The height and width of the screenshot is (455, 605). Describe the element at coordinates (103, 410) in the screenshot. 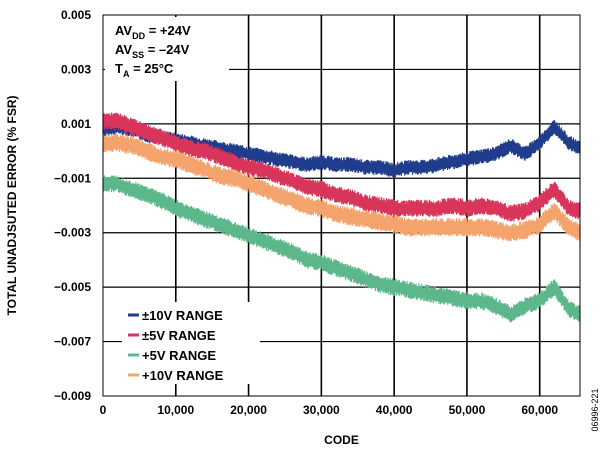

I see `x-tick-label: 0` at that location.